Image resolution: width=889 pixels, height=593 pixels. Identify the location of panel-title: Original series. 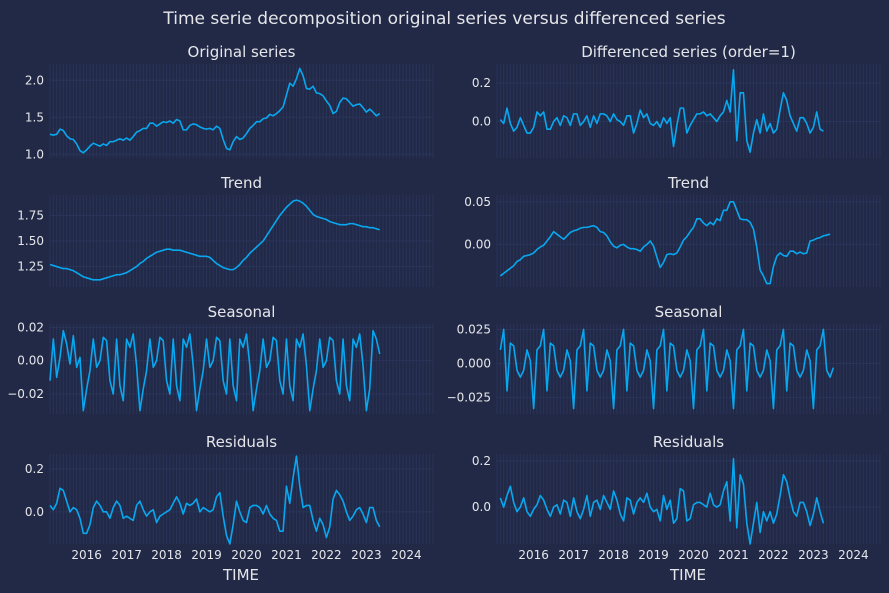
(242, 52).